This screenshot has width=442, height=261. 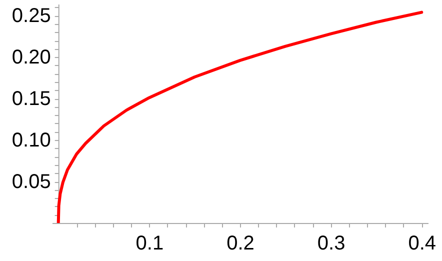 I want to click on x-tick-label: 0.3, so click(x=331, y=243).